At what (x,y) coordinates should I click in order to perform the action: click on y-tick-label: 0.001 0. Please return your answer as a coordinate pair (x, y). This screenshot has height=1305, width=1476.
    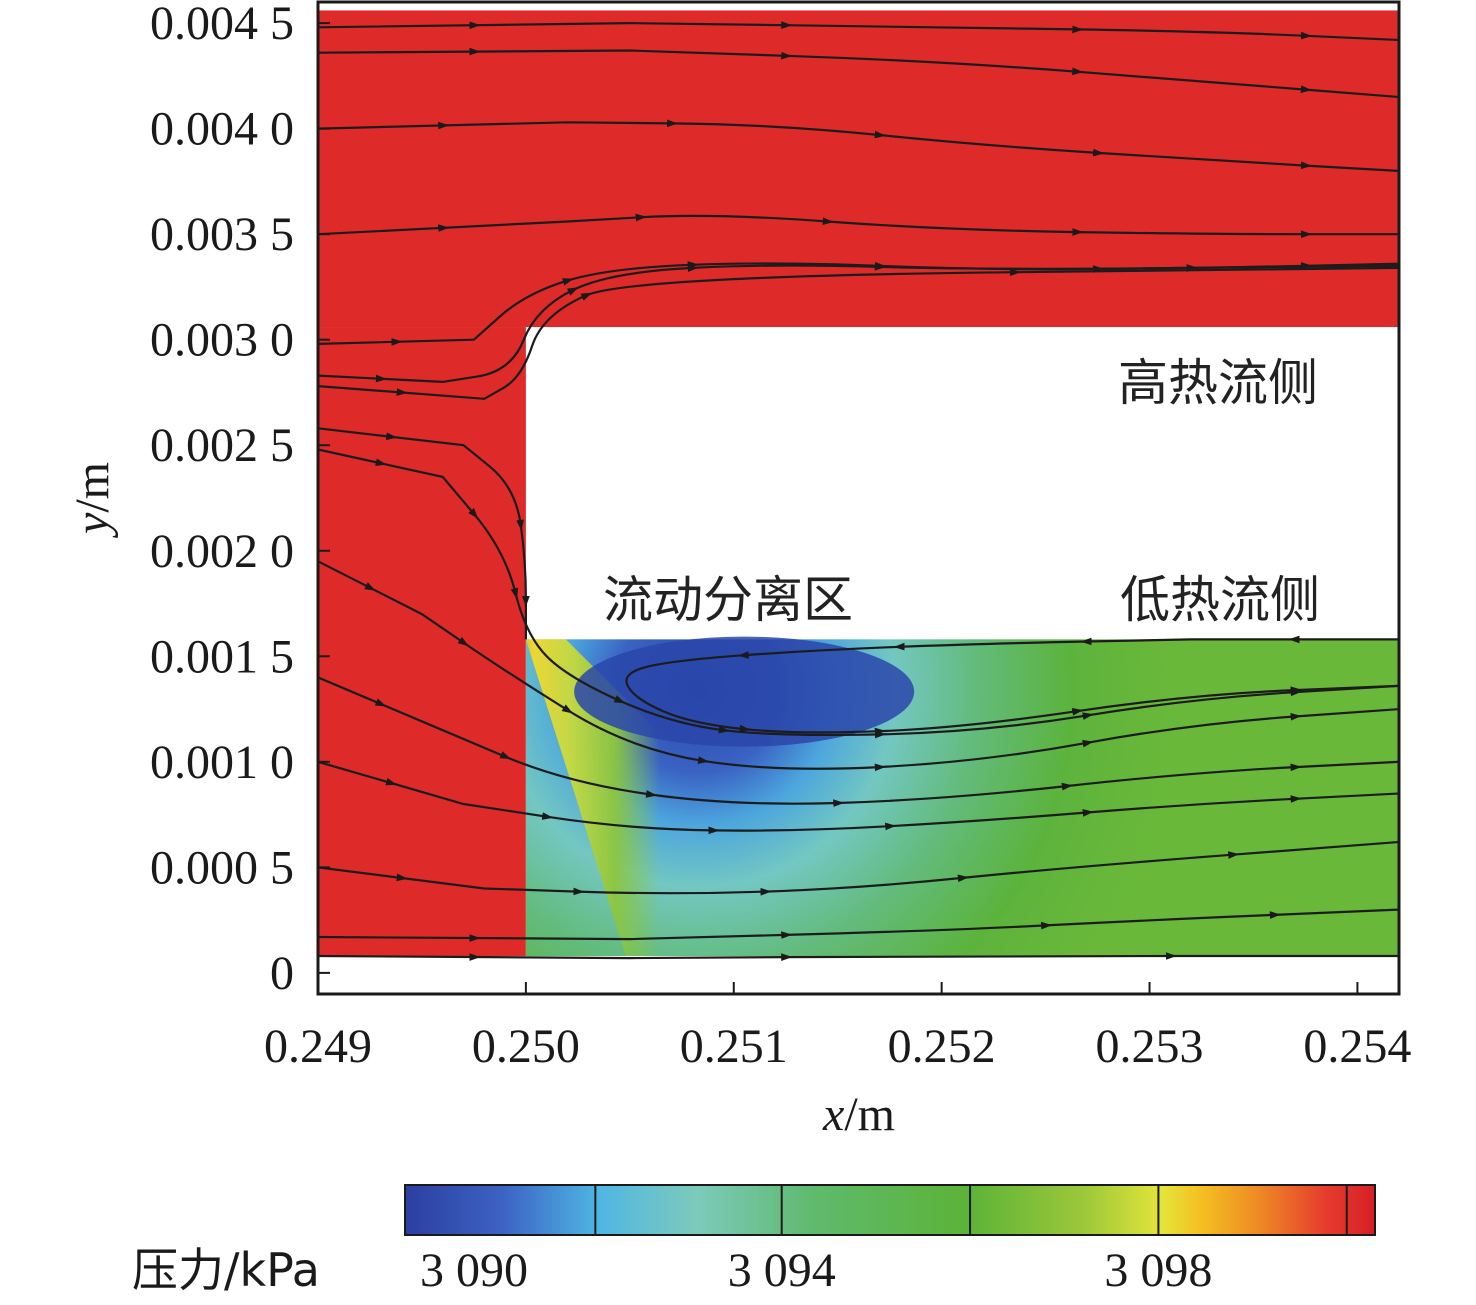
    Looking at the image, I should click on (222, 762).